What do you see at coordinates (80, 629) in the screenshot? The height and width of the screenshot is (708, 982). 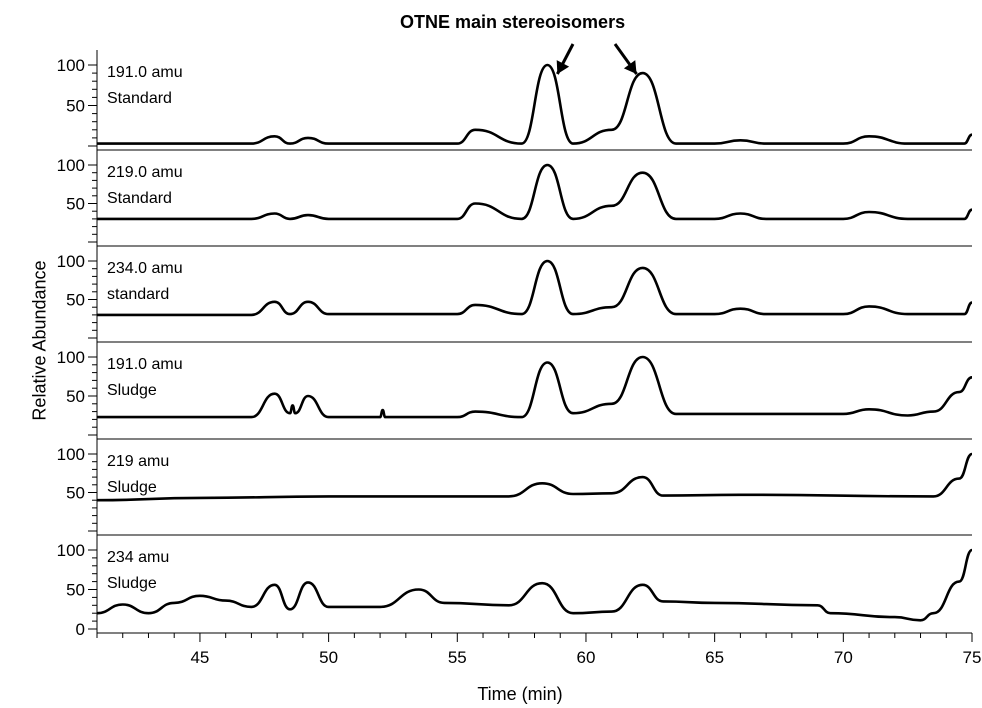 I see `y-tick-label: 0` at bounding box center [80, 629].